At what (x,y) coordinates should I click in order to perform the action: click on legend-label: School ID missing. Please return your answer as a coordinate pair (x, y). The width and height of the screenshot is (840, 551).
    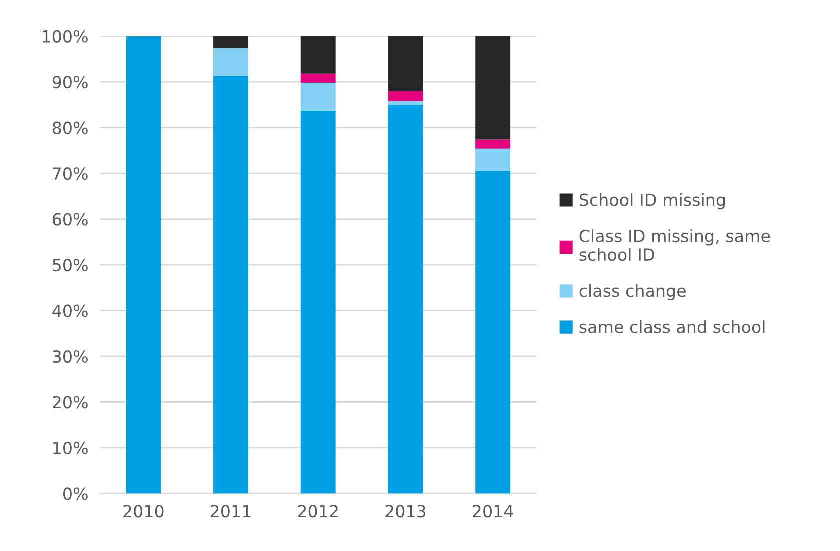
    Looking at the image, I should click on (652, 201).